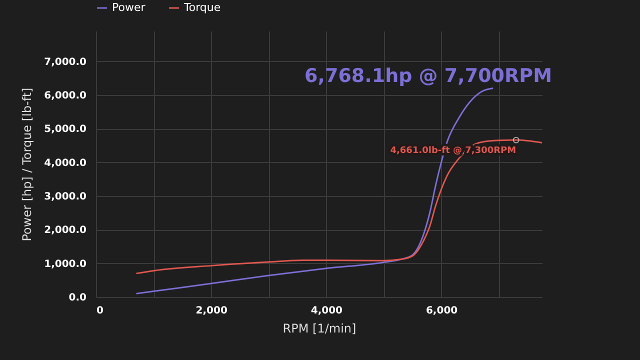 Image resolution: width=640 pixels, height=360 pixels. I want to click on x-axis-title: RPM [1/min], so click(319, 329).